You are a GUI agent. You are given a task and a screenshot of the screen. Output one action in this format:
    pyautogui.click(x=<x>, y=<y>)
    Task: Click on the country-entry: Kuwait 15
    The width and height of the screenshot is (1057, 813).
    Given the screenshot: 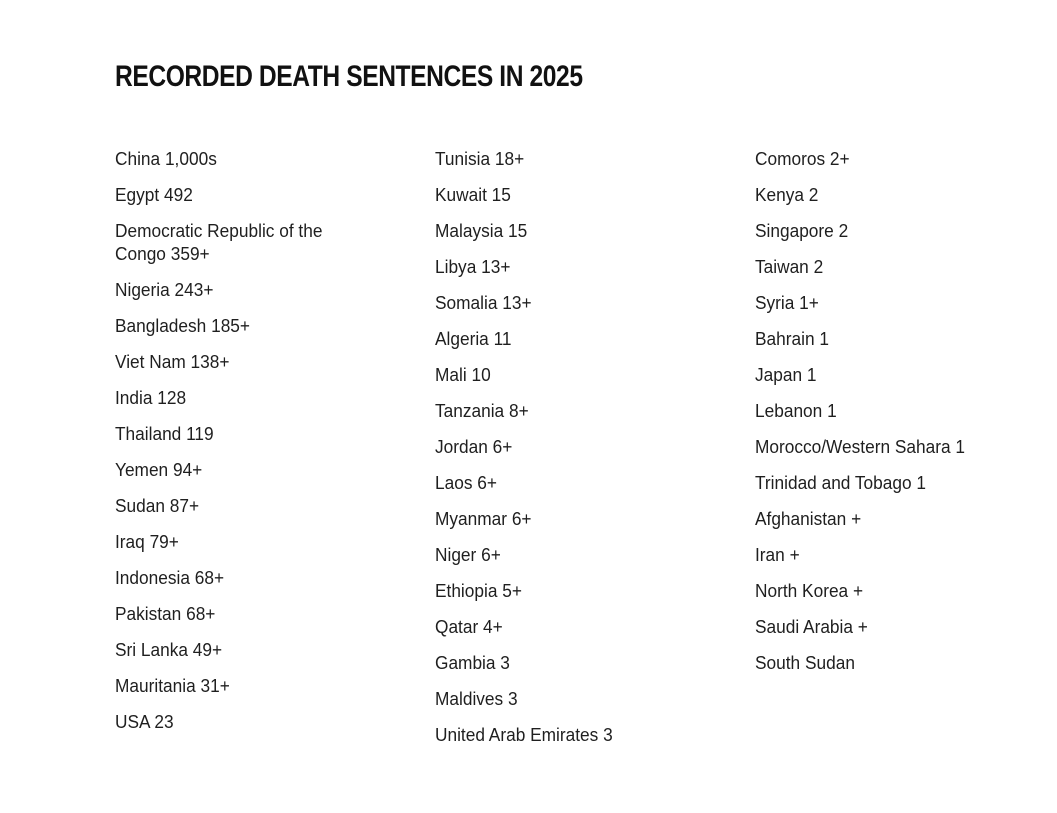 What is the action you would take?
    pyautogui.click(x=473, y=195)
    